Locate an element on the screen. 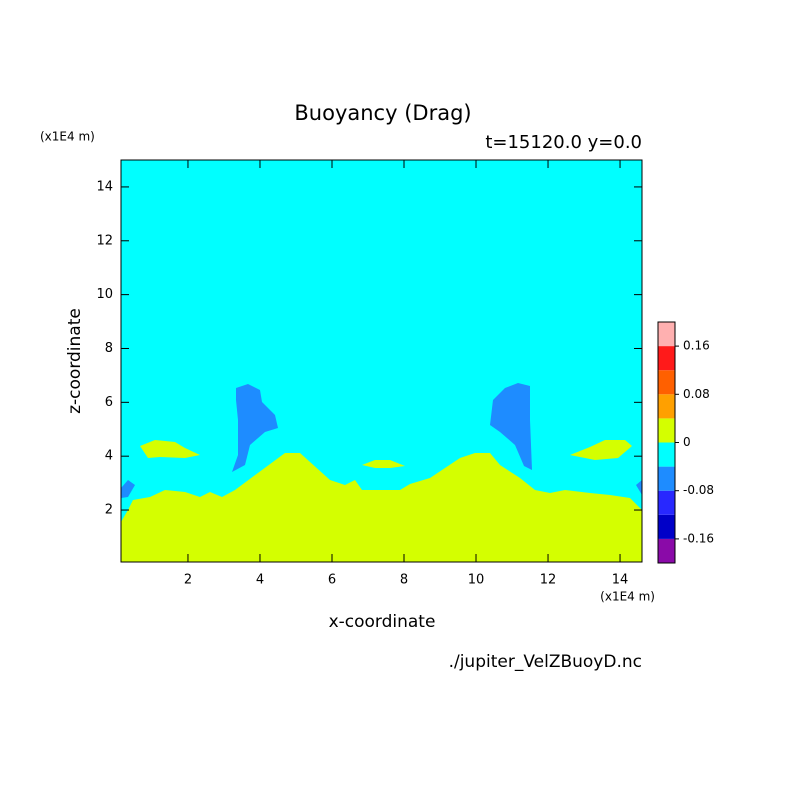 The image size is (804, 804). x-tick-label: 8 is located at coordinates (404, 580).